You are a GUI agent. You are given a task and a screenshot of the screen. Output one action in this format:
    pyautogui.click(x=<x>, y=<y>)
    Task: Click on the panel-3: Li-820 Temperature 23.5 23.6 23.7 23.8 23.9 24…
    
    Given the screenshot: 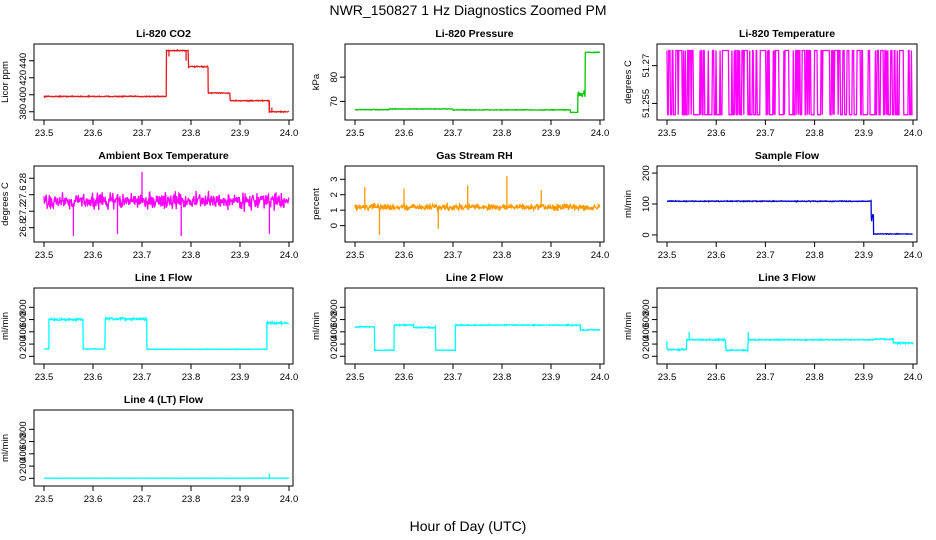 What is the action you would take?
    pyautogui.click(x=772, y=83)
    